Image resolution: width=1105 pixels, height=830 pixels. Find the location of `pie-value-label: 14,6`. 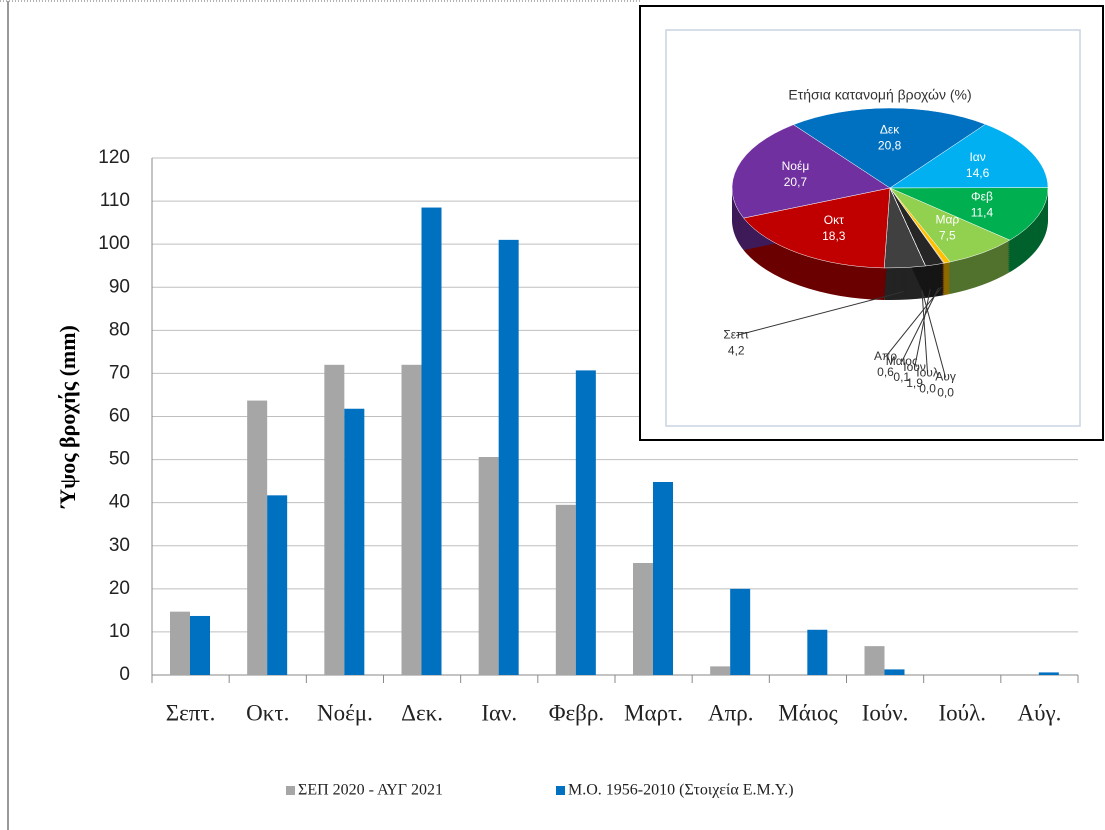

pie-value-label: 14,6 is located at coordinates (978, 173).